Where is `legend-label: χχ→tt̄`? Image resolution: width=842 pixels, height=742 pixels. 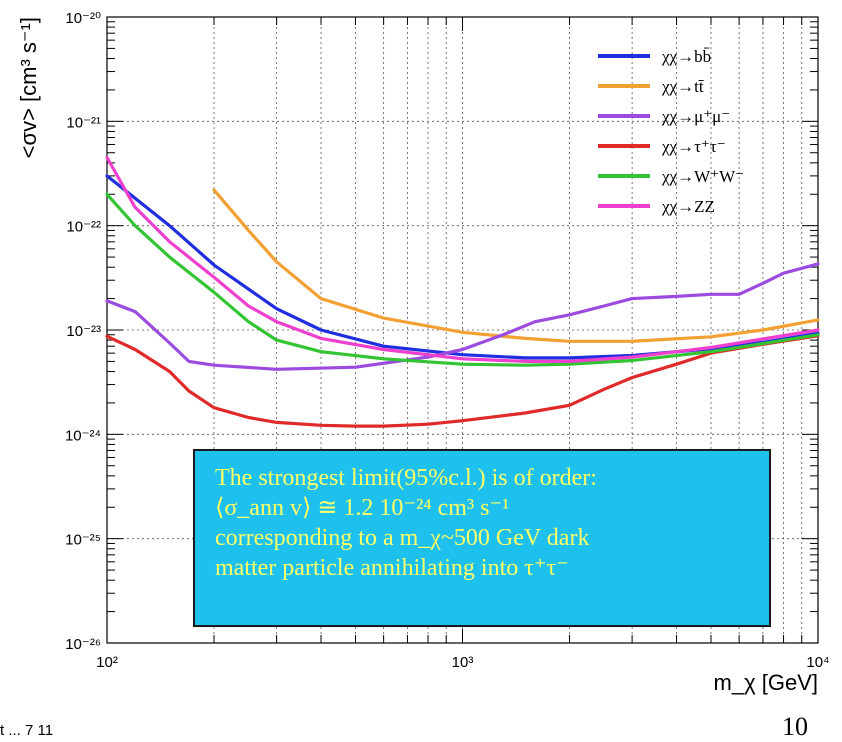 legend-label: χχ→tt̄ is located at coordinates (682, 86).